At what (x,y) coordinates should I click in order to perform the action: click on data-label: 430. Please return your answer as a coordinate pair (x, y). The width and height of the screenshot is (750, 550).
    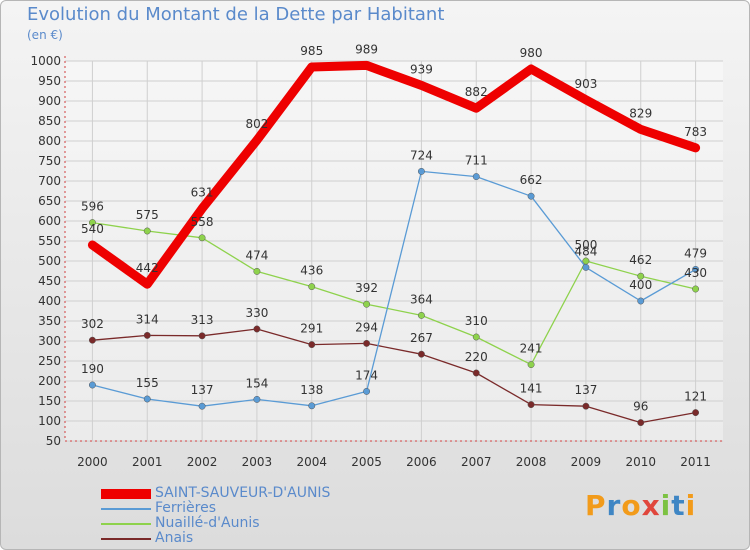
    Looking at the image, I should click on (695, 273).